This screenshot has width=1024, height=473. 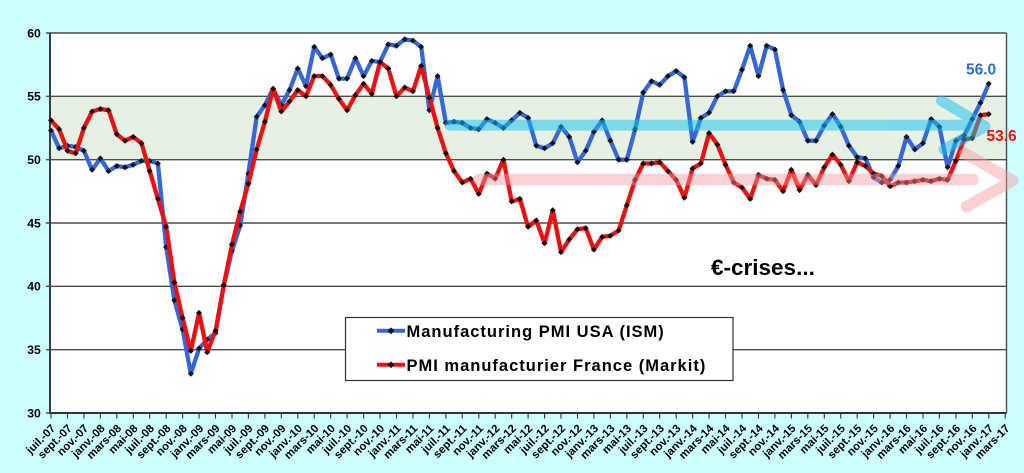 What do you see at coordinates (34, 33) in the screenshot?
I see `svg-text: 60` at bounding box center [34, 33].